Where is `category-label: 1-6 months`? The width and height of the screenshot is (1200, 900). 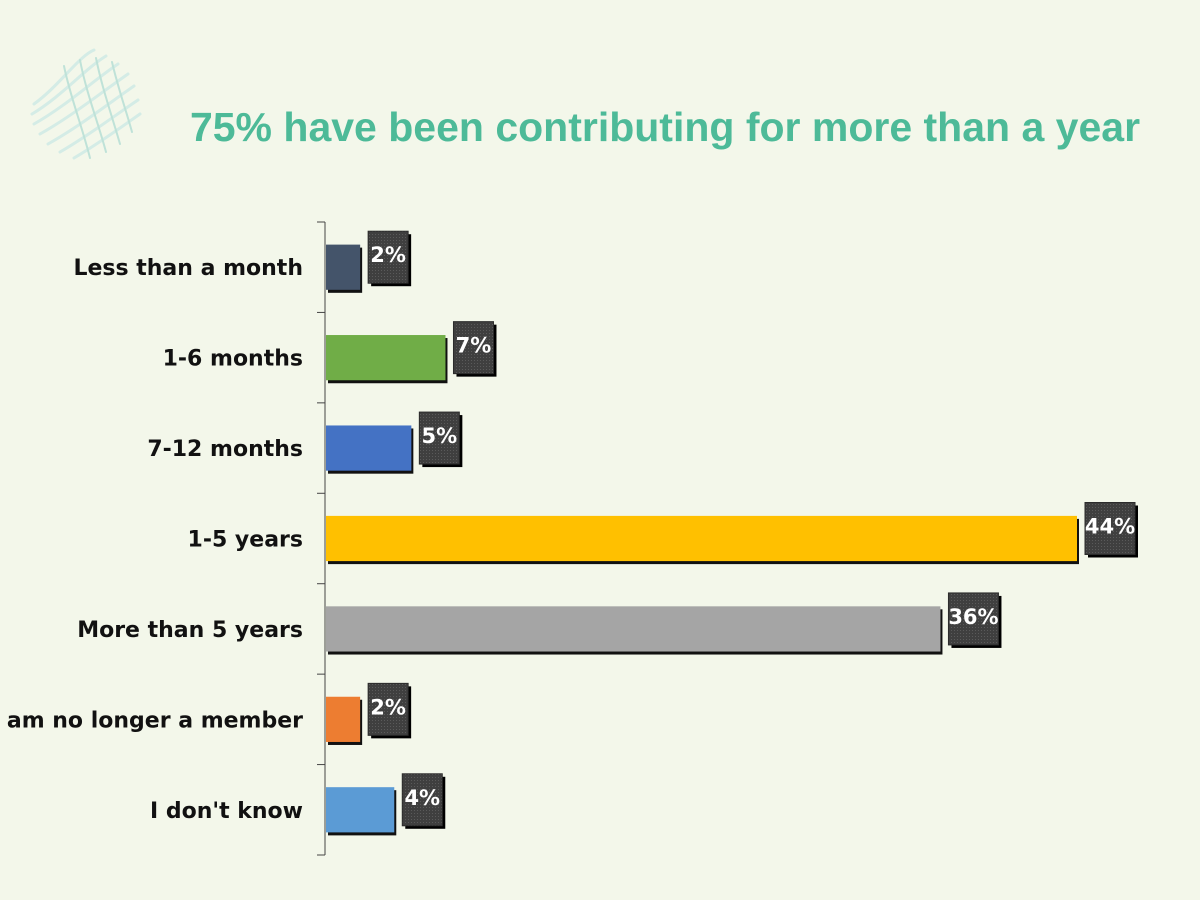 category-label: 1-6 months is located at coordinates (233, 359).